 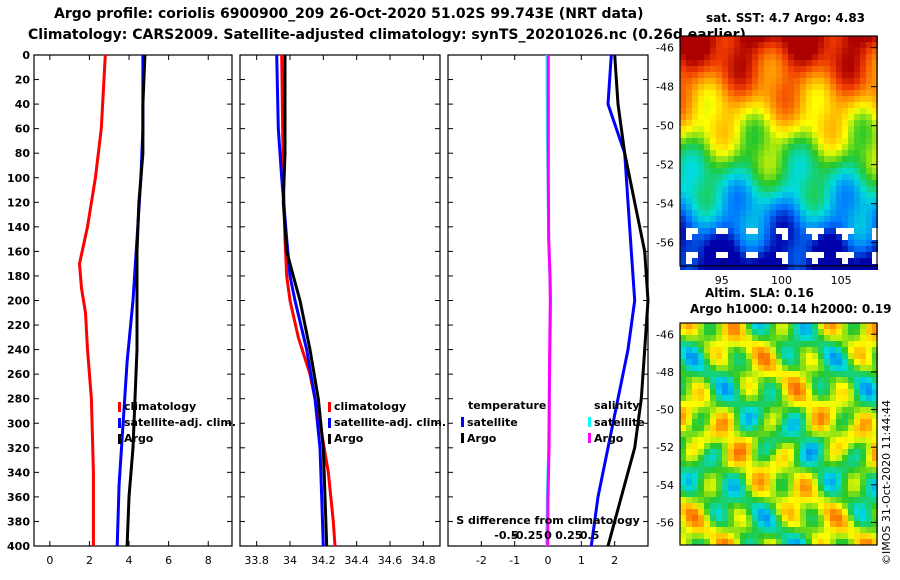 I want to click on y-tick-label: 260, so click(x=18, y=374).